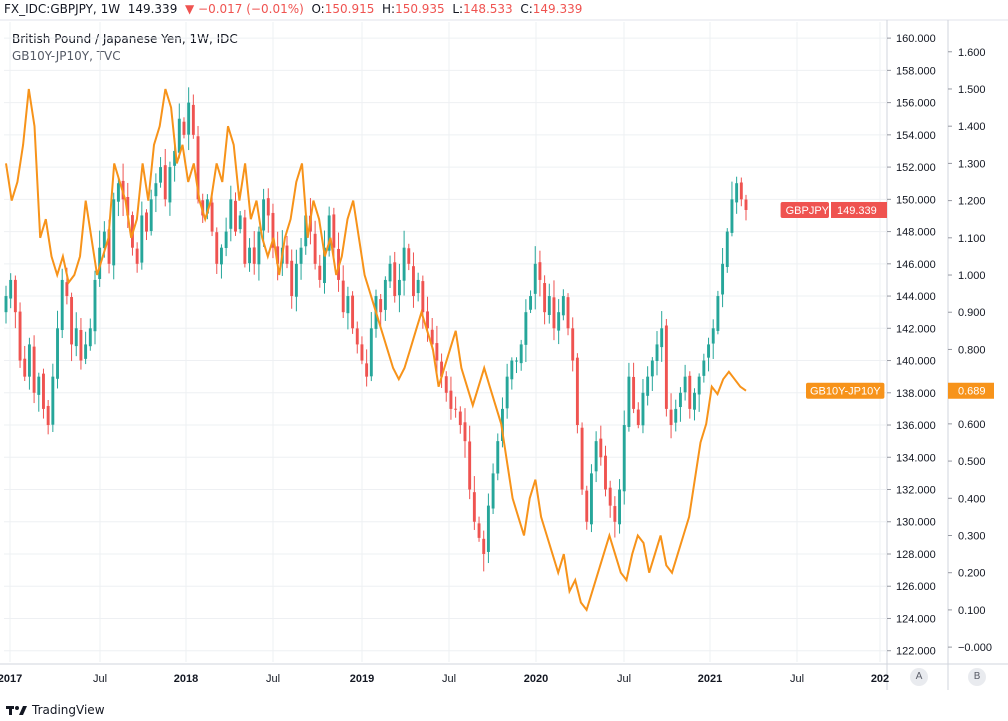  I want to click on right-axis-tick-label: 0.600, so click(972, 425).